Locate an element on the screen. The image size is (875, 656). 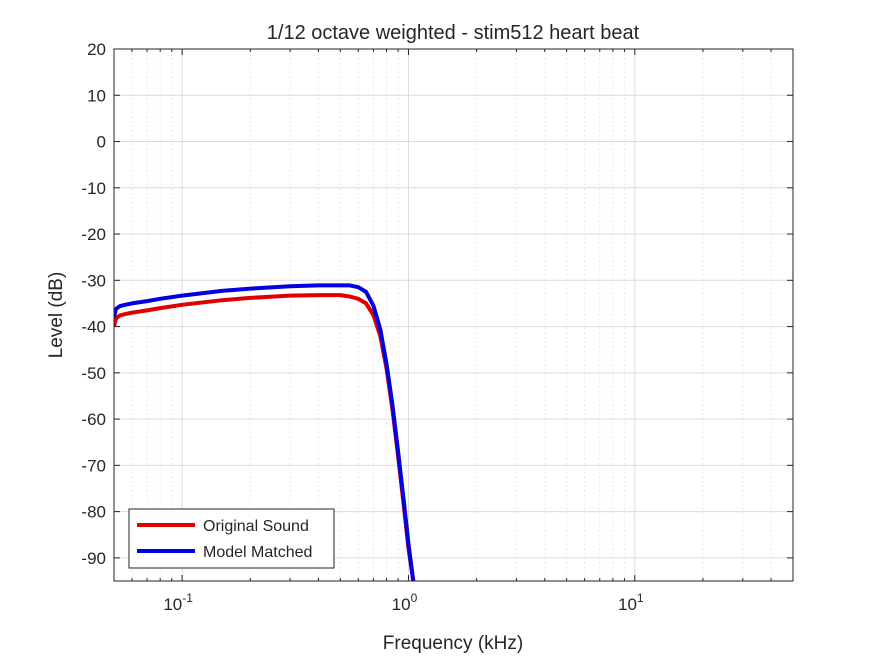
y-tick-label: -70 is located at coordinates (93, 465).